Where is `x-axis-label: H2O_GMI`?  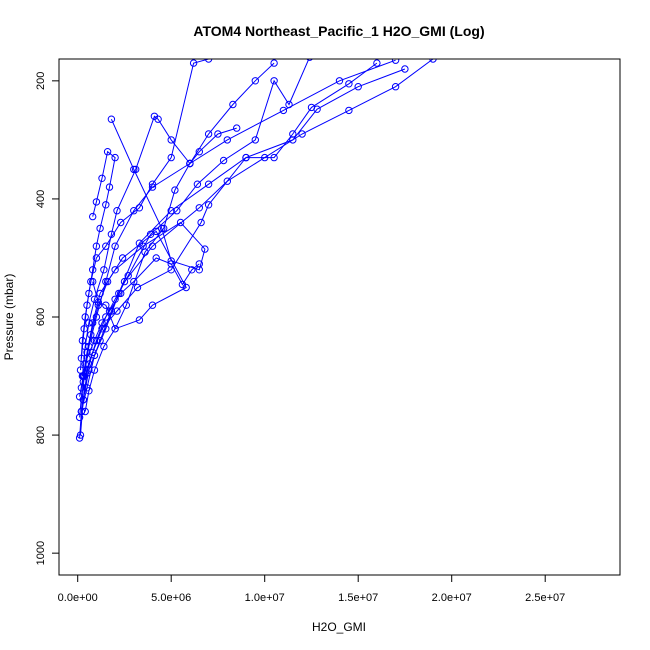 x-axis-label: H2O_GMI is located at coordinates (339, 627).